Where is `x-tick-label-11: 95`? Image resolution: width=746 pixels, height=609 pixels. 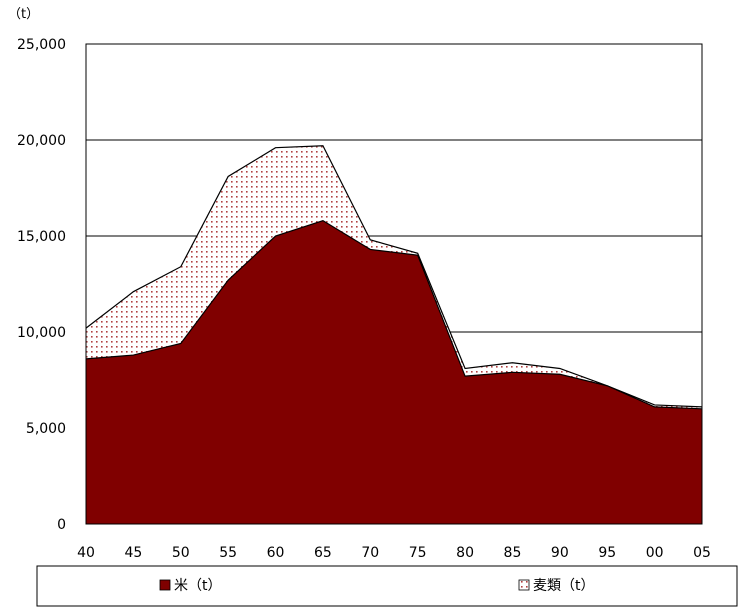 x-tick-label-11: 95 is located at coordinates (607, 553).